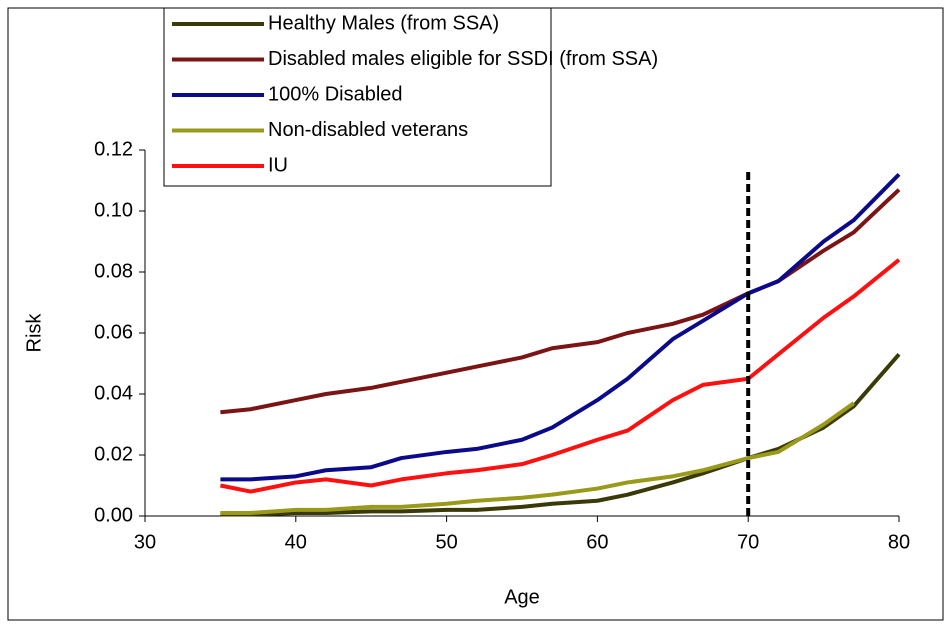  Describe the element at coordinates (368, 130) in the screenshot. I see `legend-label: Non-disabled veterans` at that location.